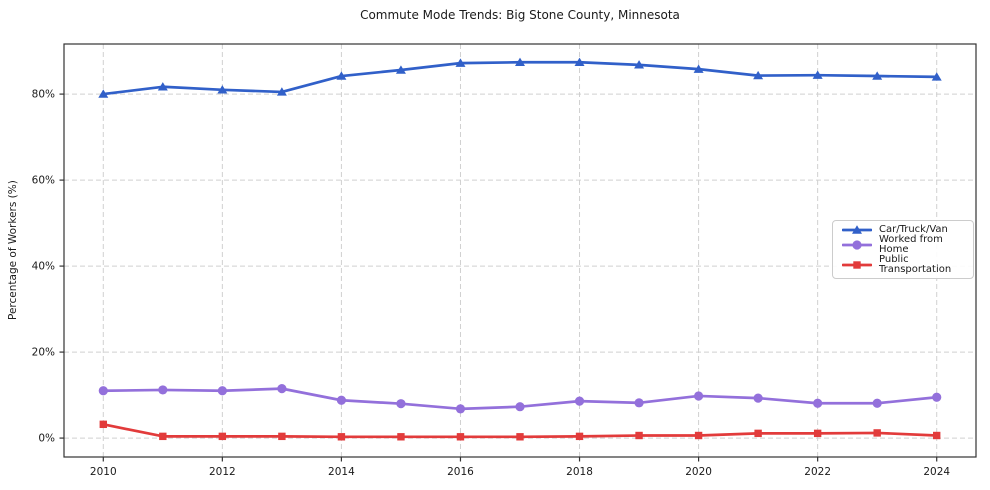 This screenshot has width=990, height=490. Describe the element at coordinates (103, 472) in the screenshot. I see `x-tick-label: 2010` at that location.